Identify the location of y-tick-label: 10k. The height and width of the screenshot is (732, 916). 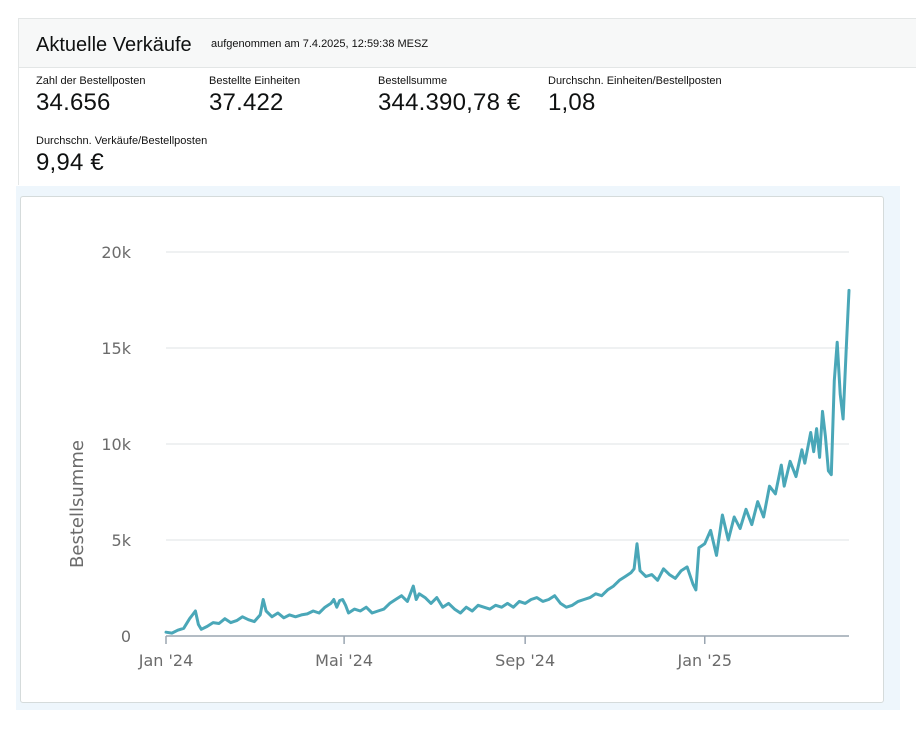
(116, 444).